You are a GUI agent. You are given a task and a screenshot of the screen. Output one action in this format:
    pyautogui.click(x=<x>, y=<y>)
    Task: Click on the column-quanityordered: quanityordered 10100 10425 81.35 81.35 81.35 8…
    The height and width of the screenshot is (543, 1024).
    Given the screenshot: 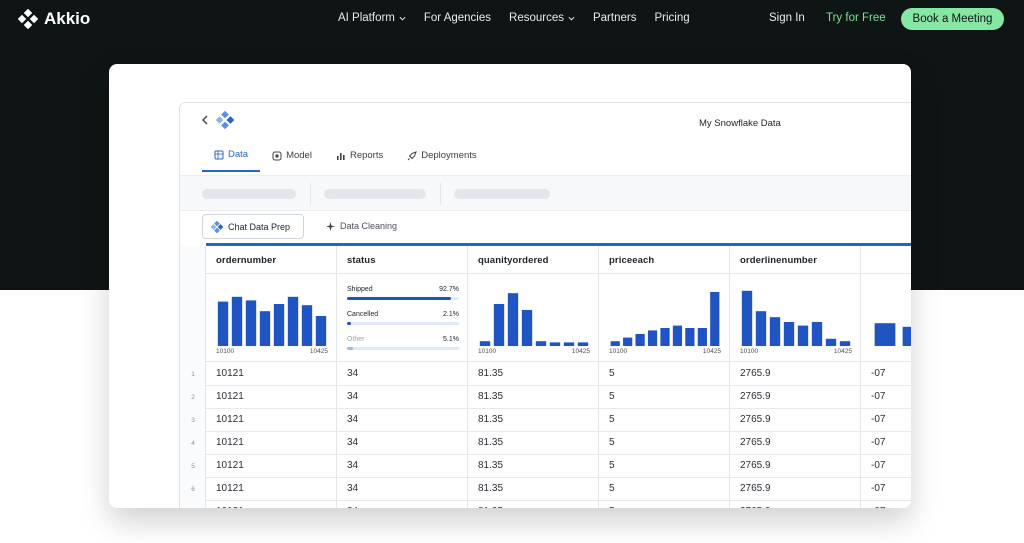 What is the action you would take?
    pyautogui.click(x=533, y=377)
    